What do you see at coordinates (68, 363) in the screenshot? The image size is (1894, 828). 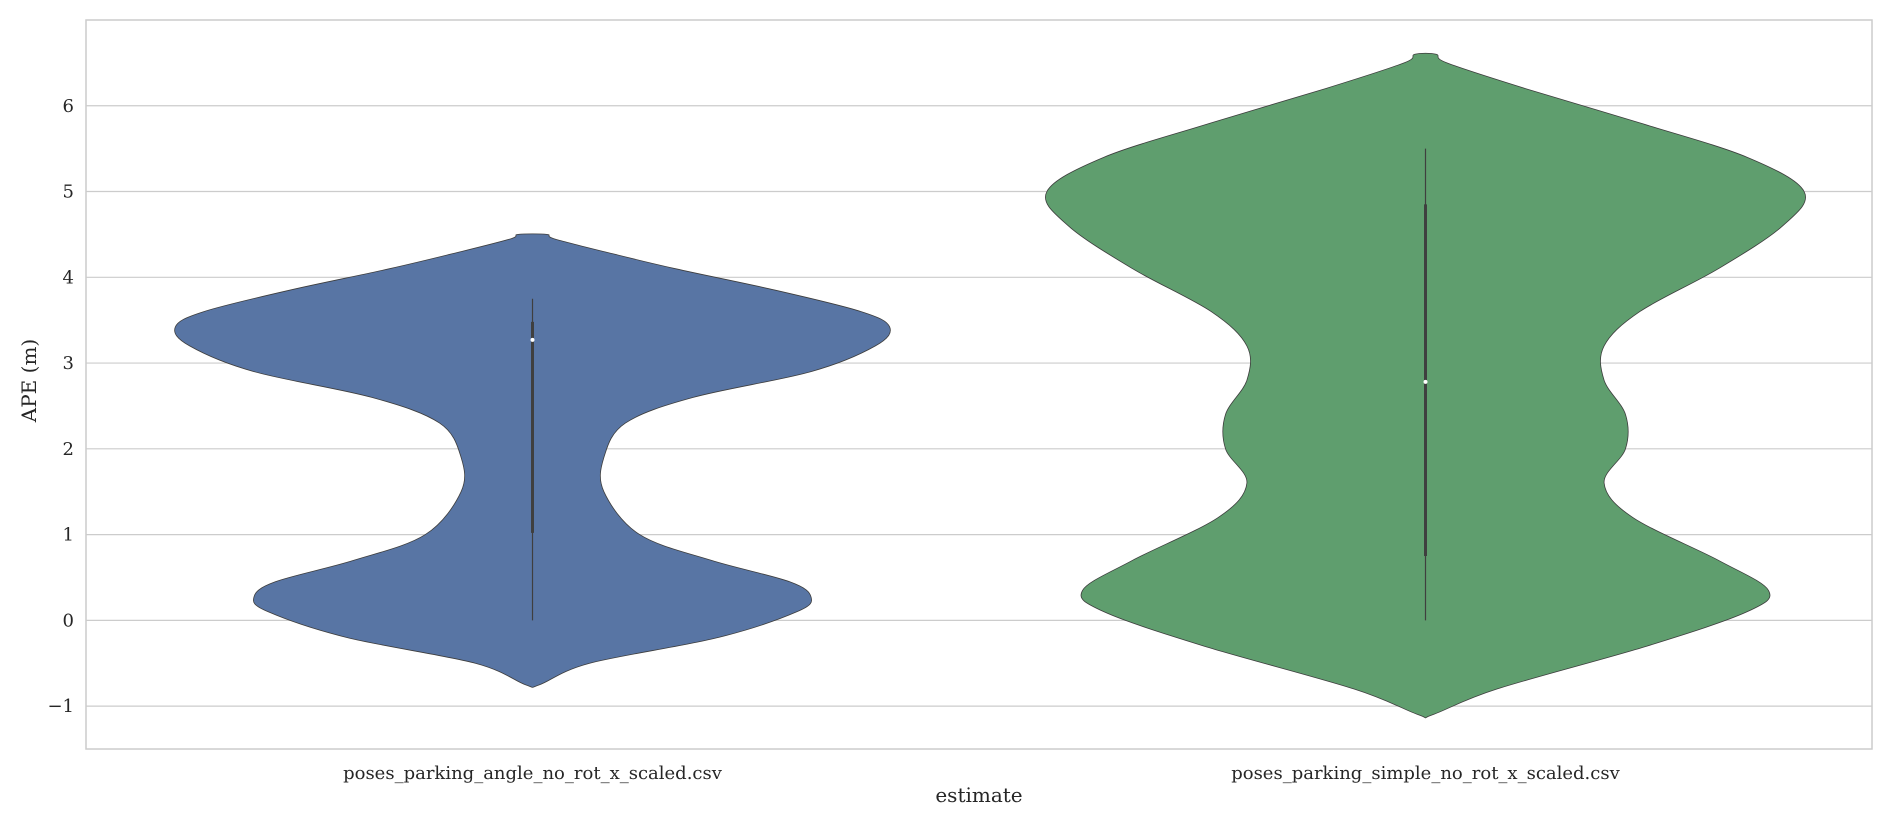 I see `y-tick-label: 3` at bounding box center [68, 363].